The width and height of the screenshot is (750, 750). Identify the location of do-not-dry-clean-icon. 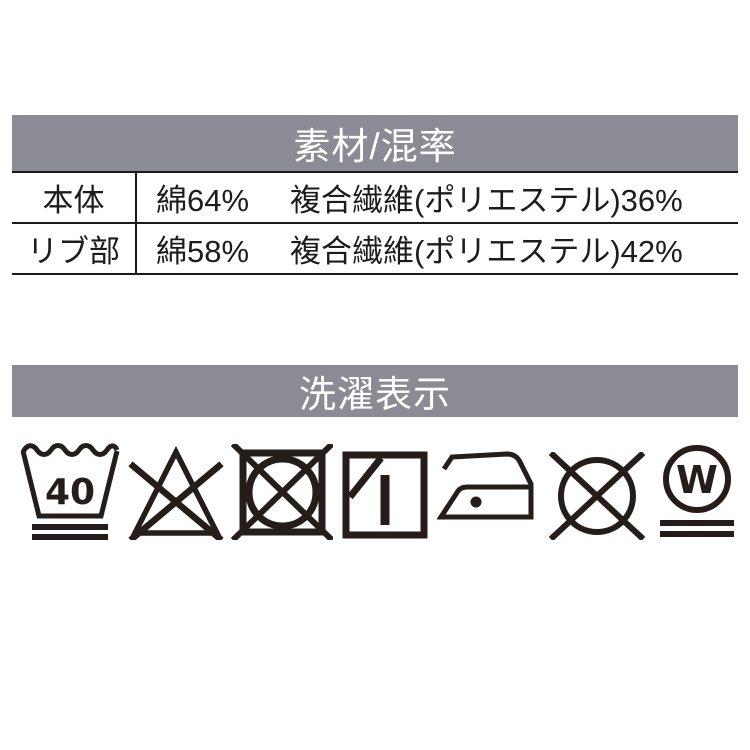
(597, 496).